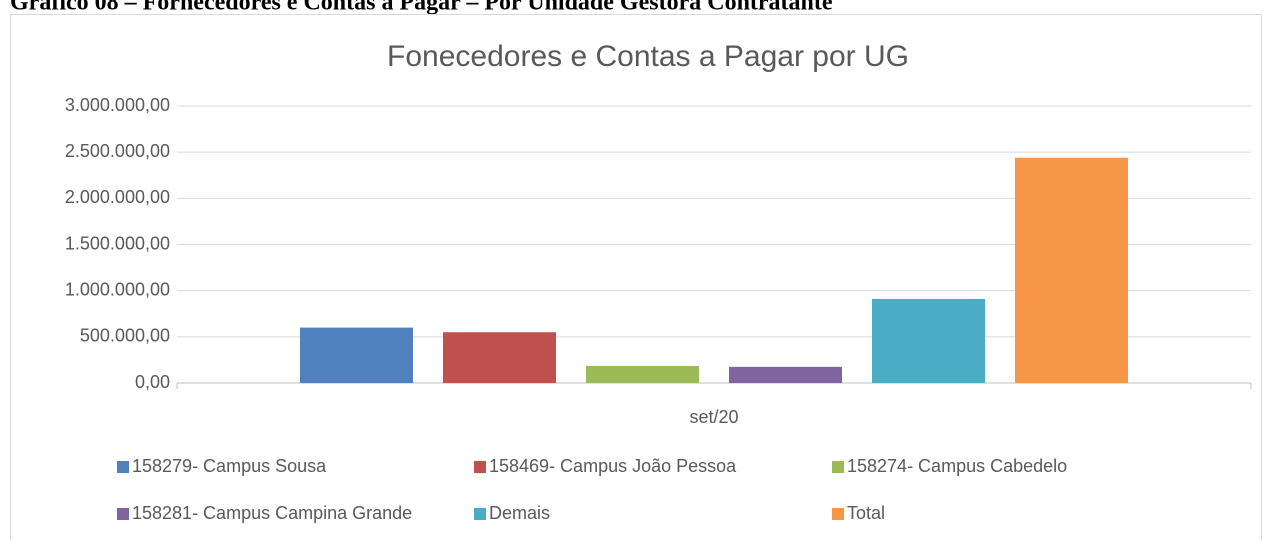  What do you see at coordinates (229, 466) in the screenshot?
I see `legend-label: 158279- Campus Sousa` at bounding box center [229, 466].